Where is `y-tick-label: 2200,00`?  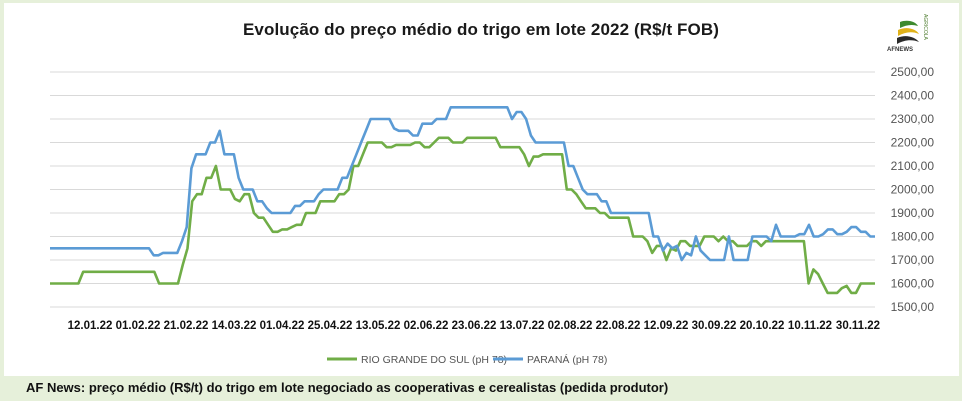 y-tick-label: 2200,00 is located at coordinates (913, 143).